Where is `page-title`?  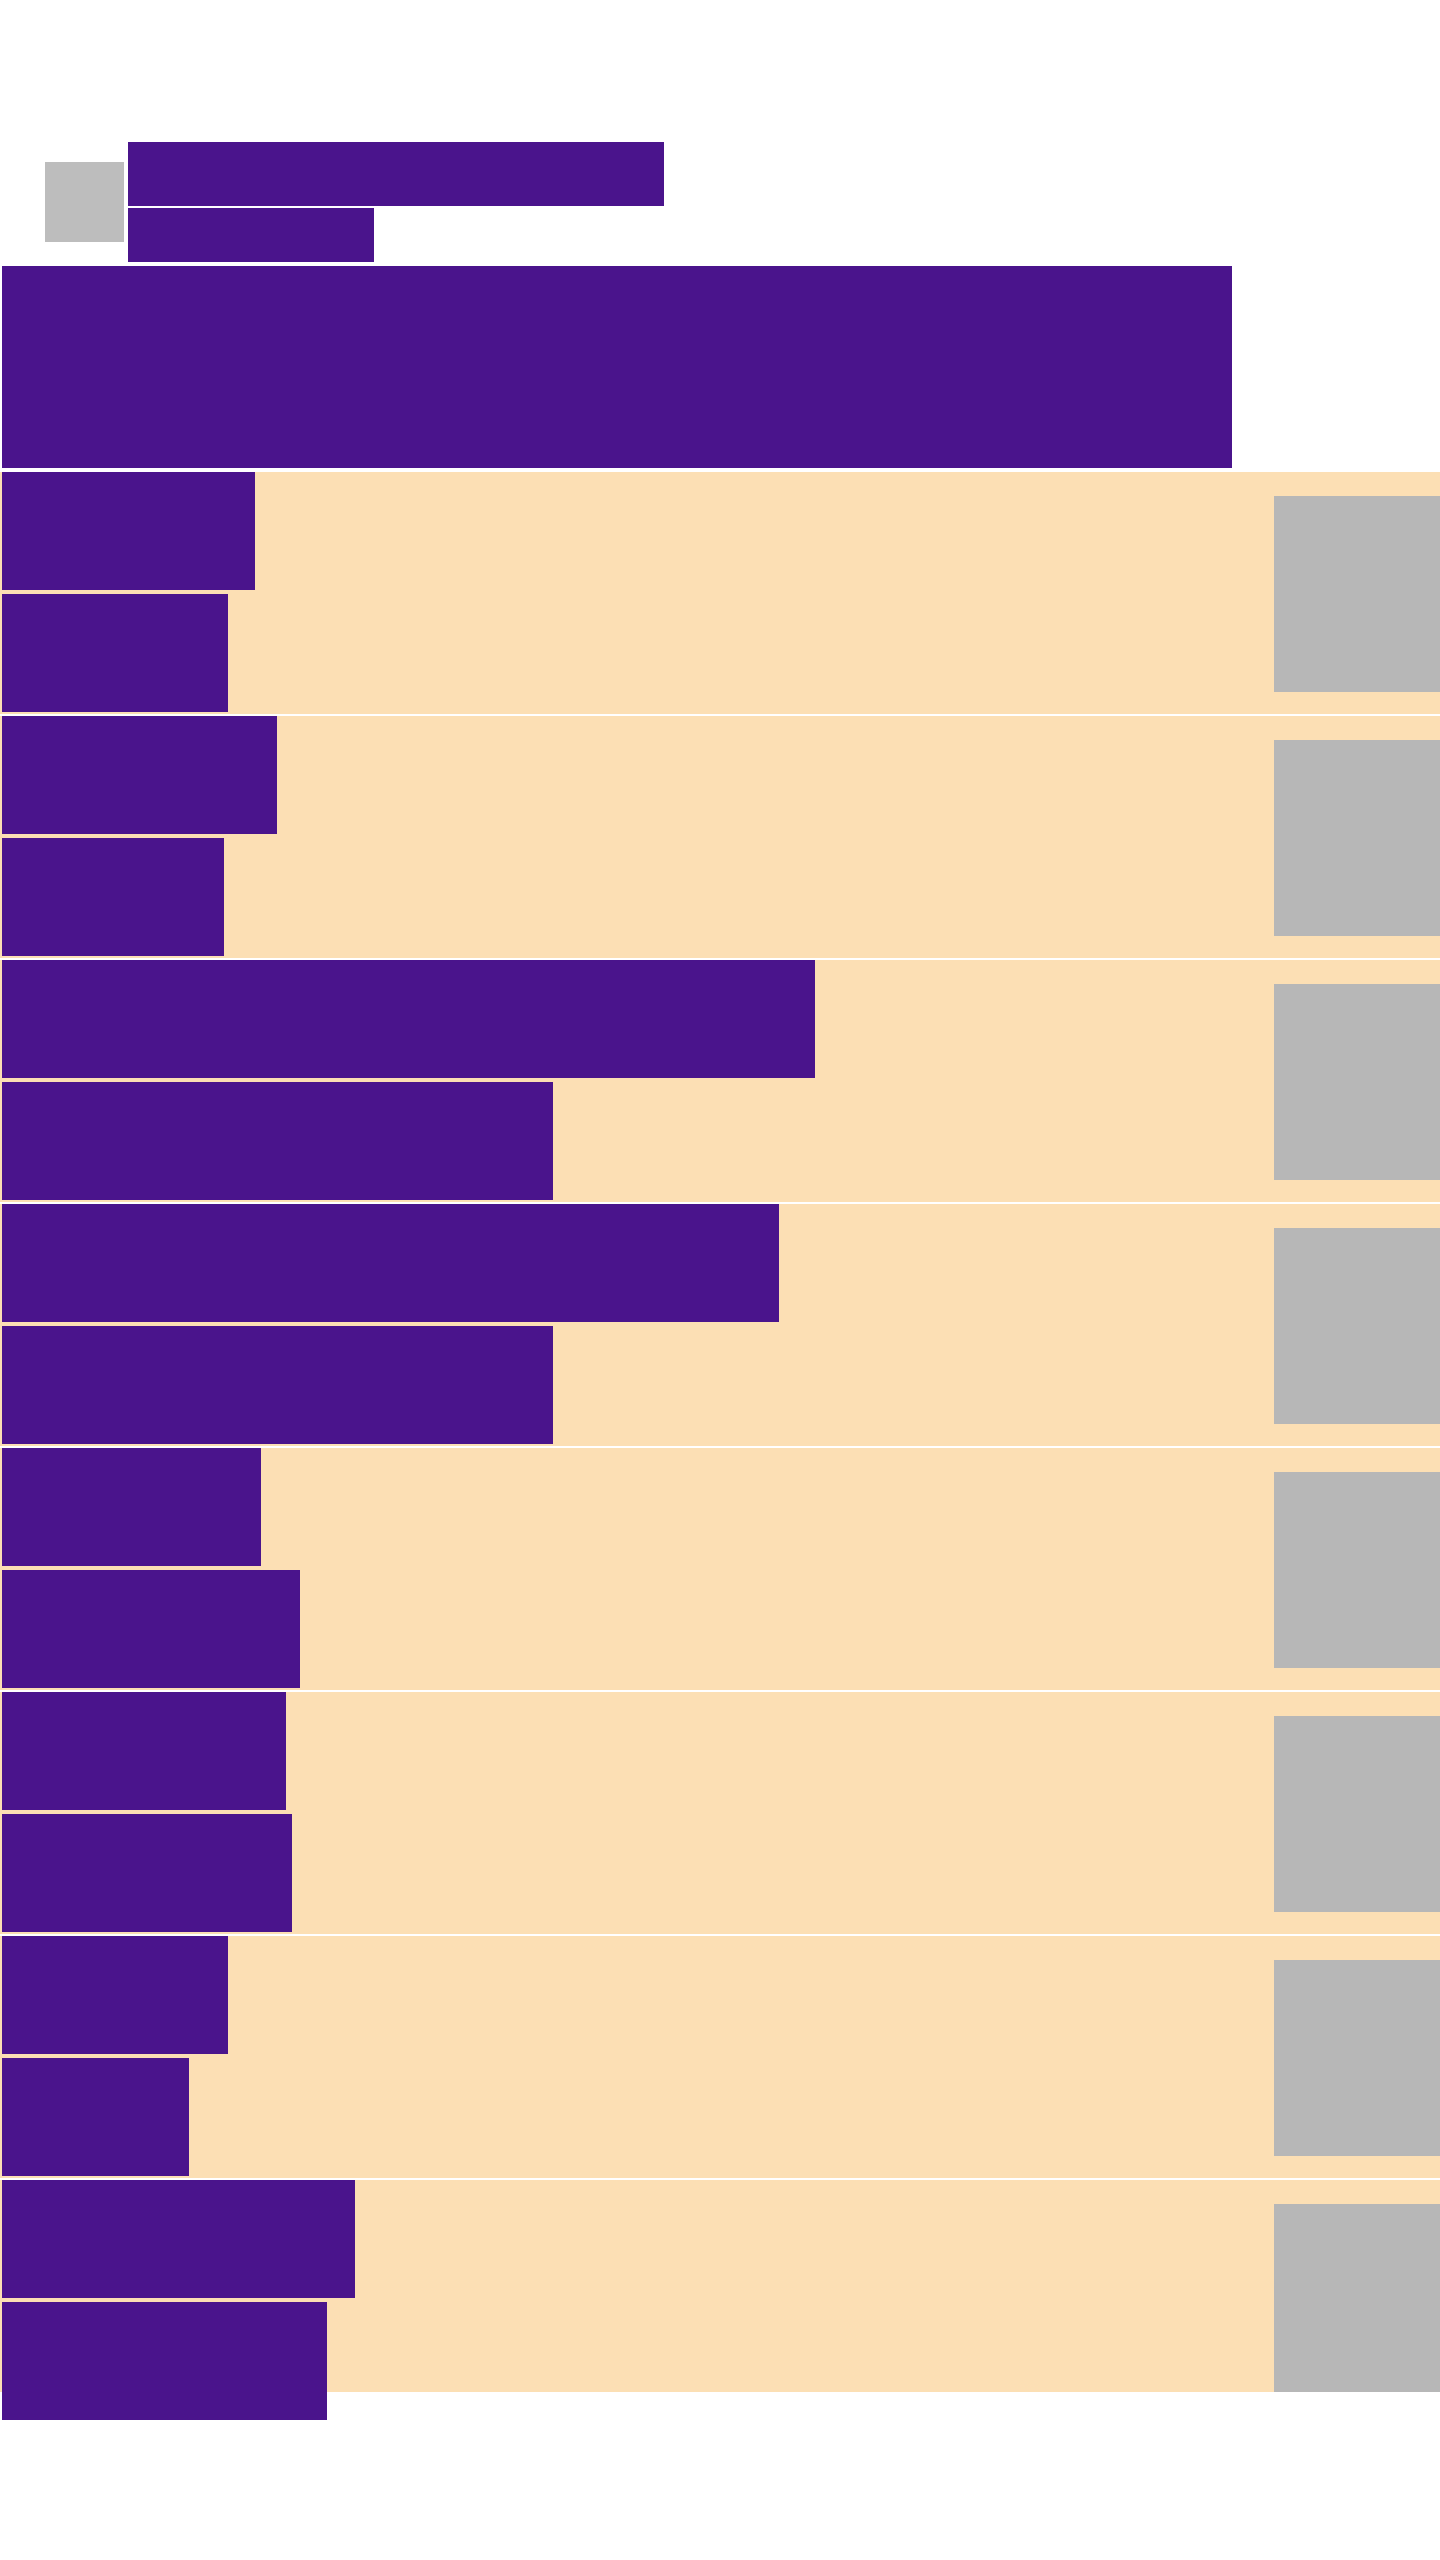
page-title is located at coordinates (396, 174).